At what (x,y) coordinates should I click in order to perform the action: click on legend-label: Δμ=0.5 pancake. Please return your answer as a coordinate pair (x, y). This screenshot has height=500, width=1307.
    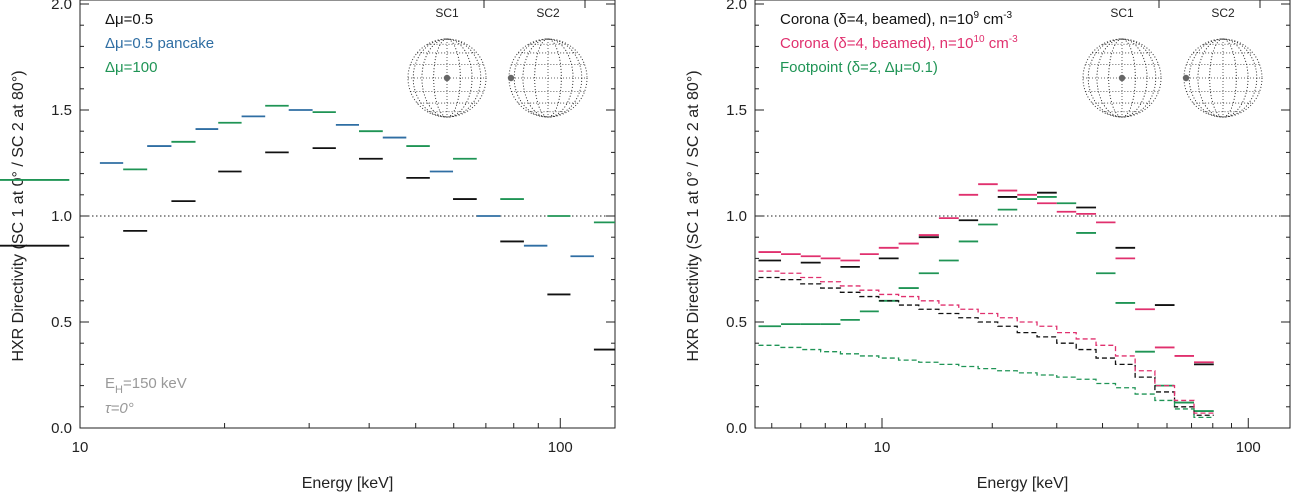
    Looking at the image, I should click on (159, 43).